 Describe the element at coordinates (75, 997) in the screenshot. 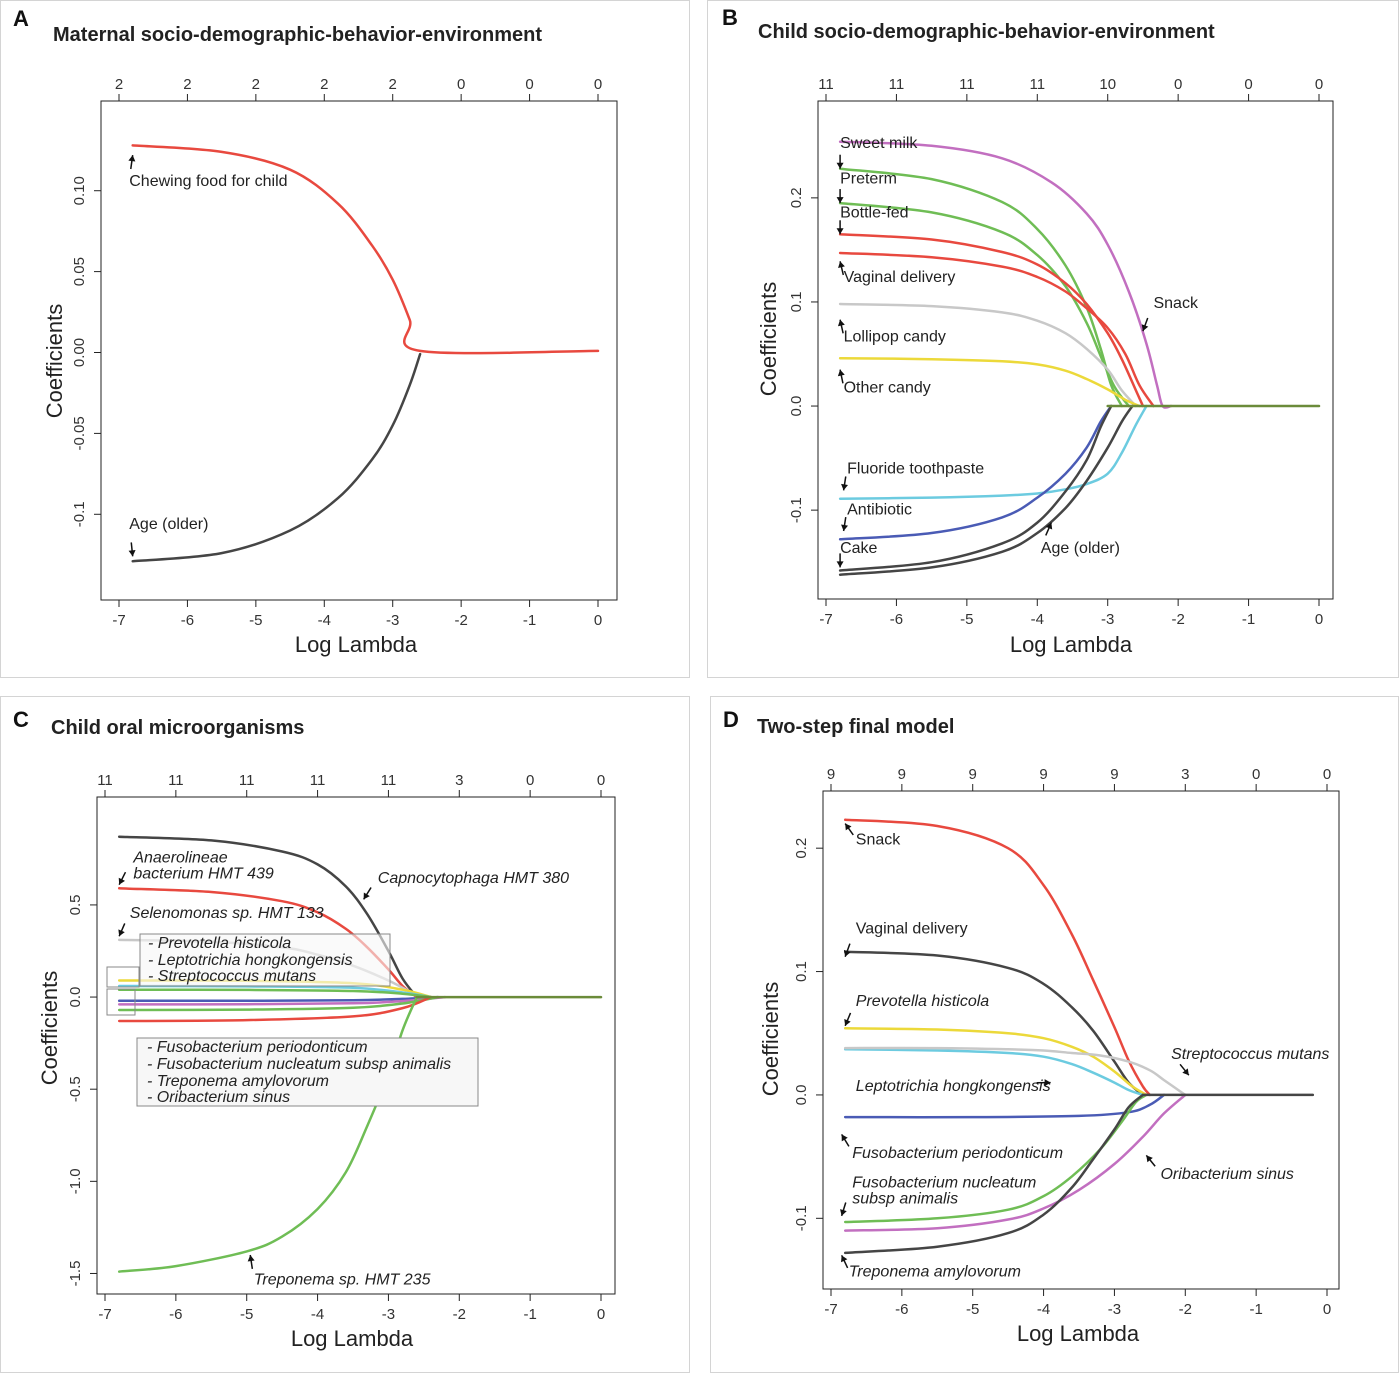

I see `y-tick-label: 0.0` at that location.